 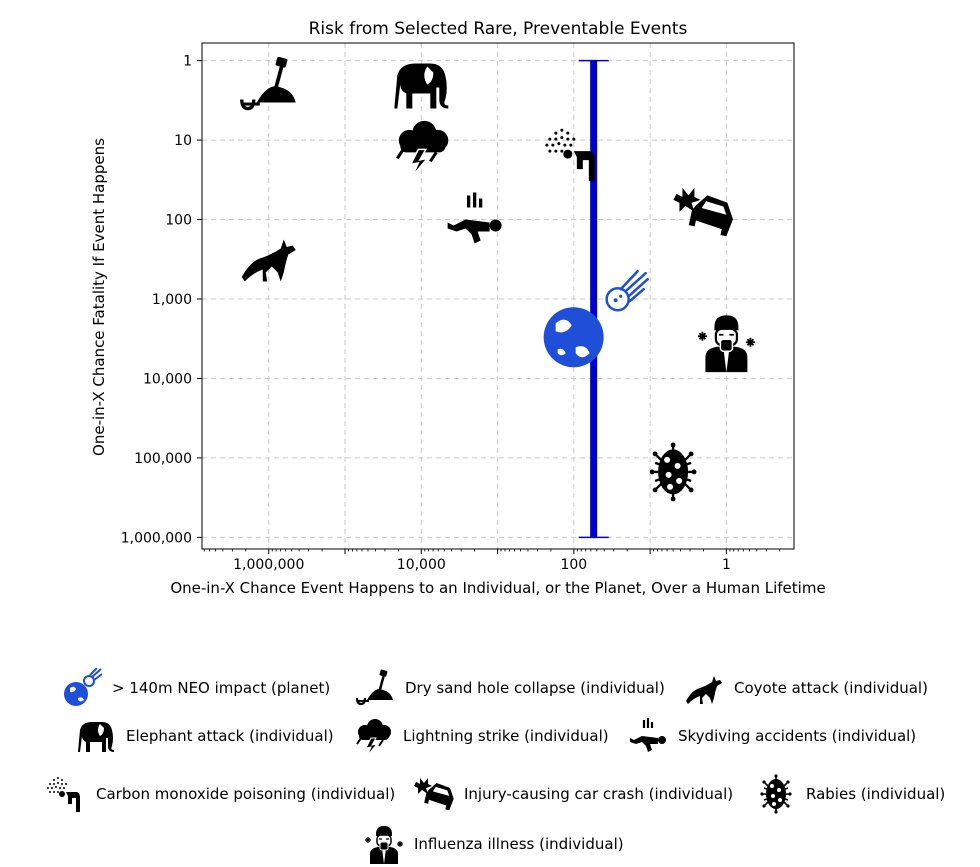 I want to click on legend-label: Influenza illness (individual), so click(x=519, y=844).